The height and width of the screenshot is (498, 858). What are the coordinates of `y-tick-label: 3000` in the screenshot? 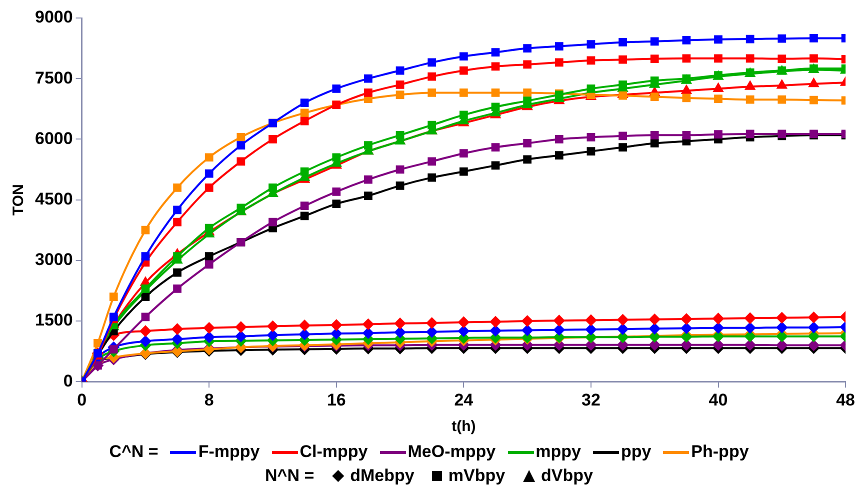 It's located at (53, 260).